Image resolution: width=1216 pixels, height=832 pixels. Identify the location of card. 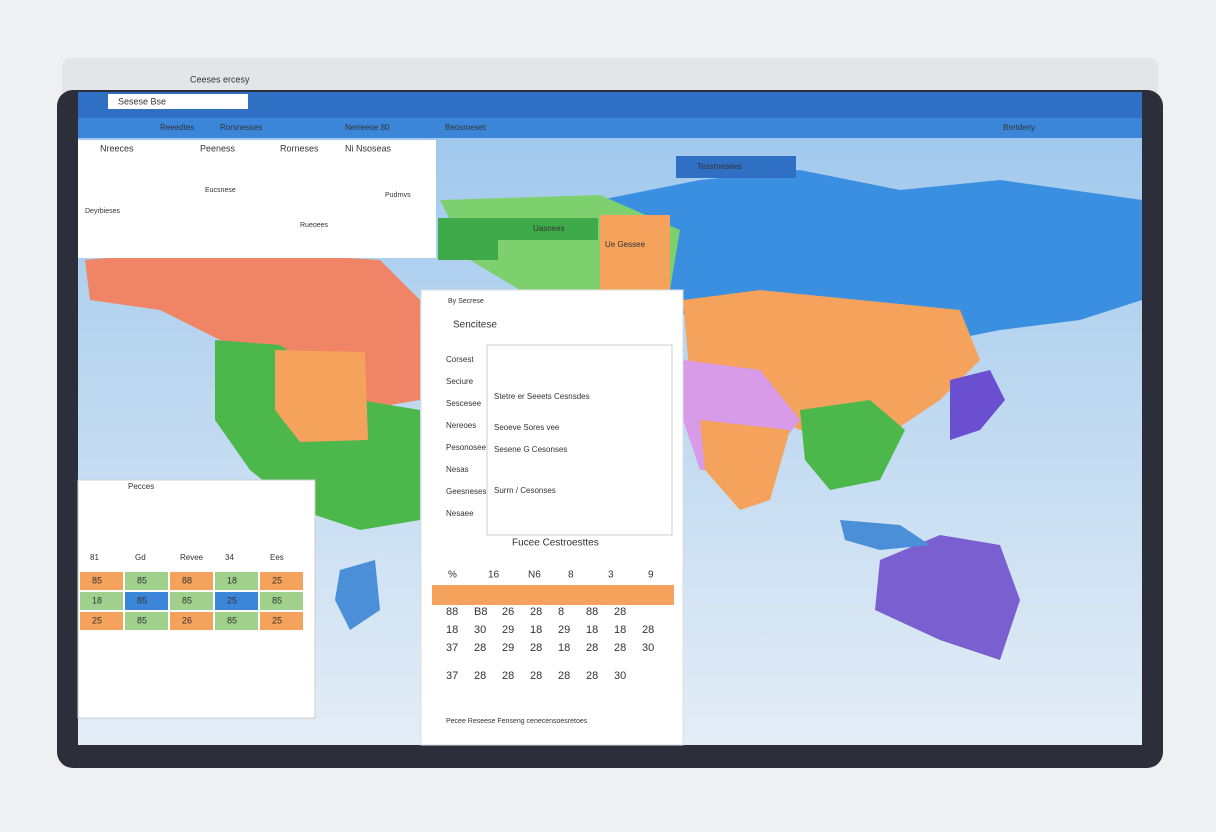
(579, 440).